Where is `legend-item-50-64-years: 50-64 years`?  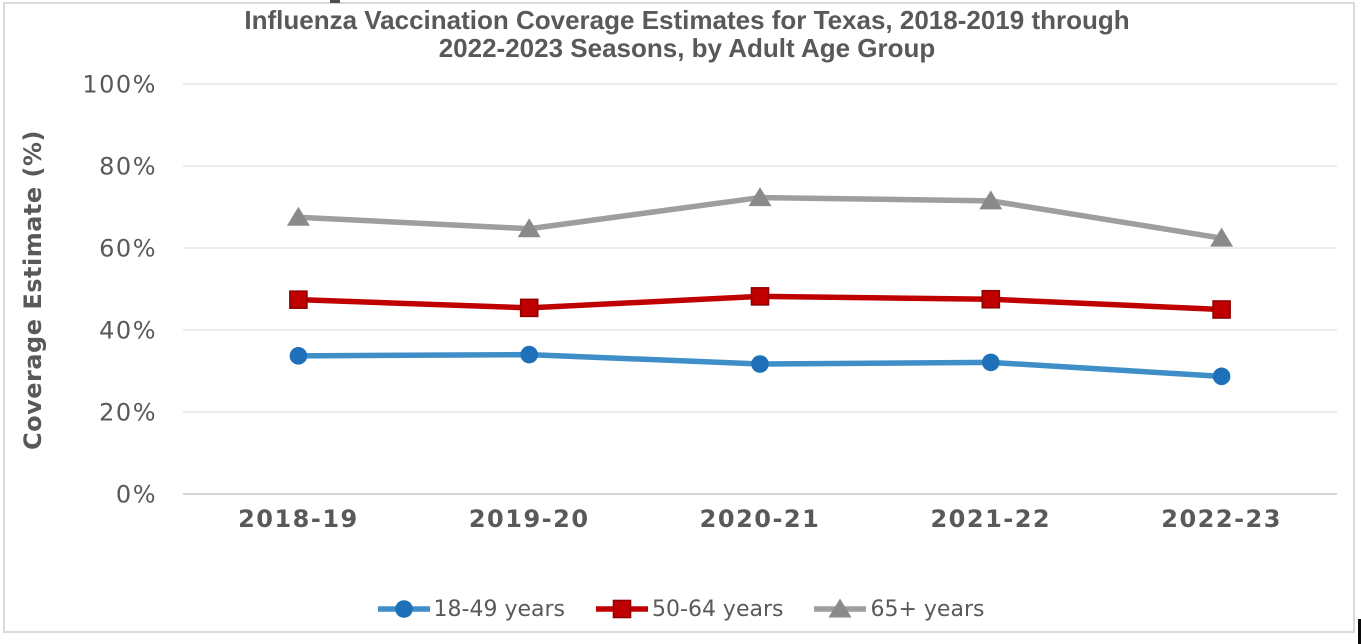
legend-item-50-64-years: 50-64 years is located at coordinates (689, 609).